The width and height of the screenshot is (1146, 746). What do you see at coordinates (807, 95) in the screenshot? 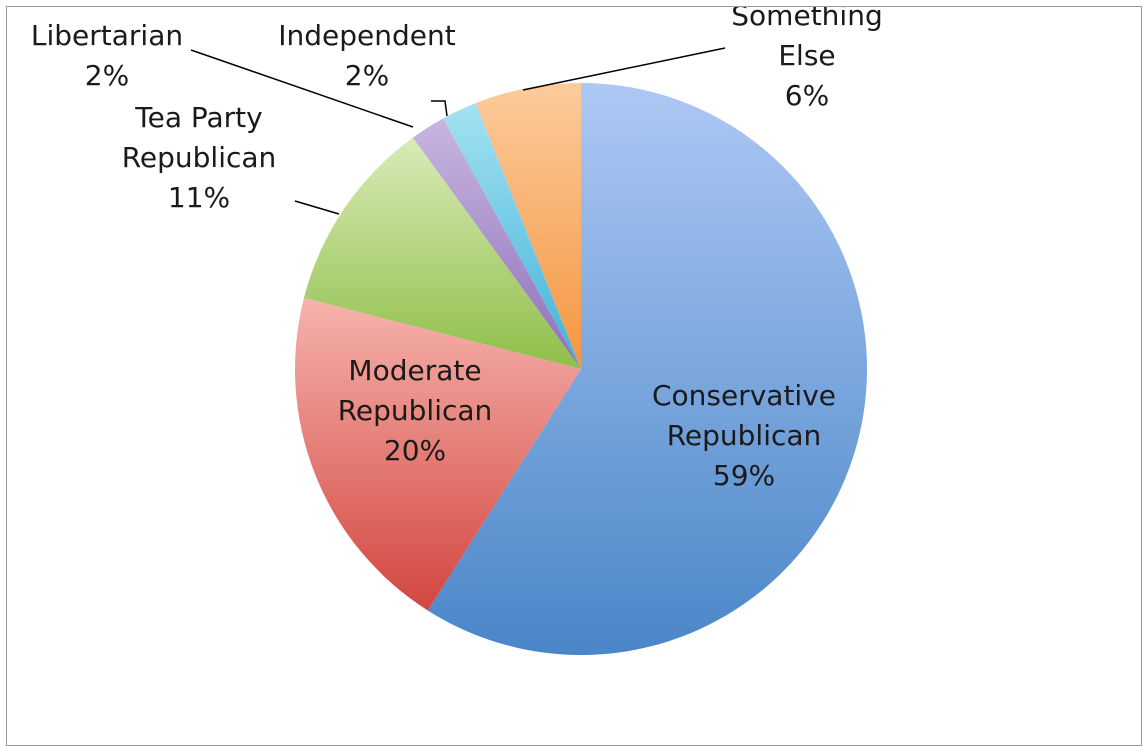
I see `slice-value-label: 6%` at bounding box center [807, 95].